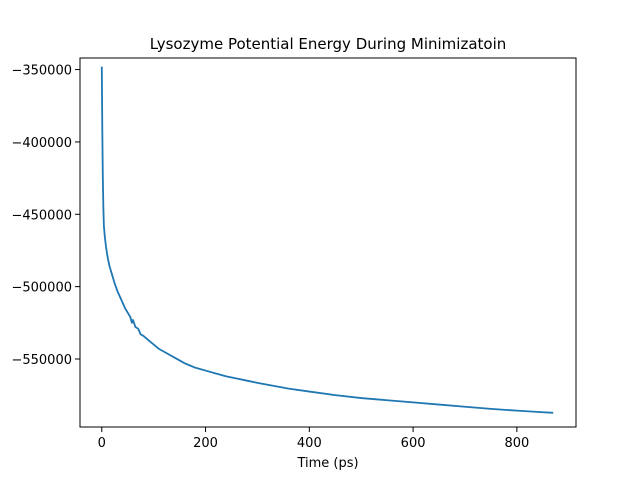  Describe the element at coordinates (41, 288) in the screenshot. I see `y-tick-label: −500000` at that location.